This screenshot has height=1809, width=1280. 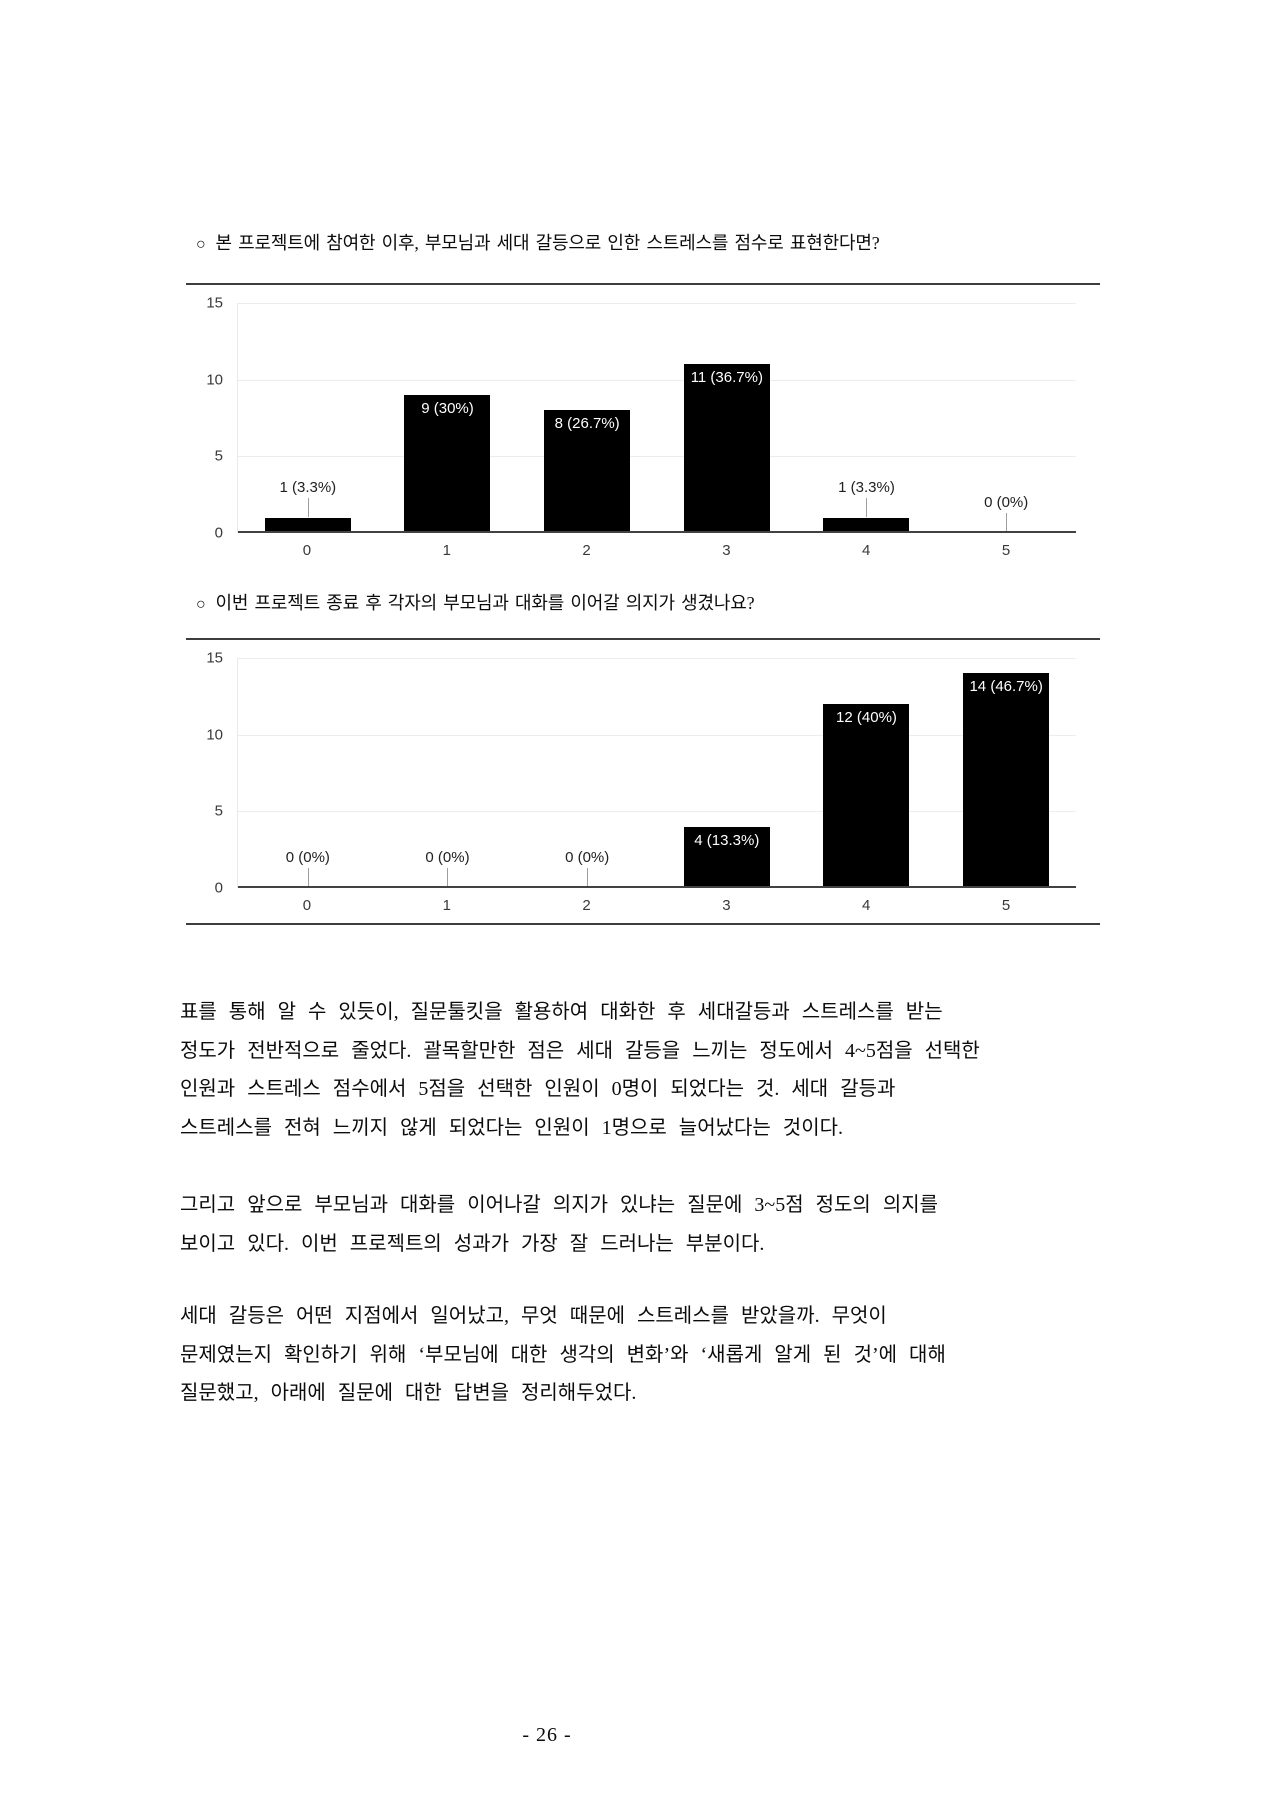 I want to click on bar-slot: 14 (46.7%), so click(x=1006, y=773).